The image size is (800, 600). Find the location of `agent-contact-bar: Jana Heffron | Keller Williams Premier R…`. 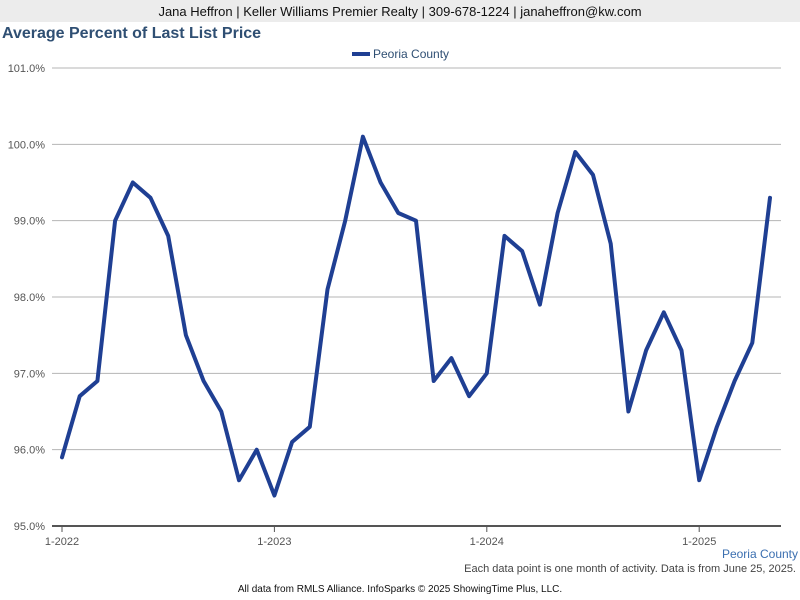

agent-contact-bar: Jana Heffron | Keller Williams Premier R… is located at coordinates (400, 11).